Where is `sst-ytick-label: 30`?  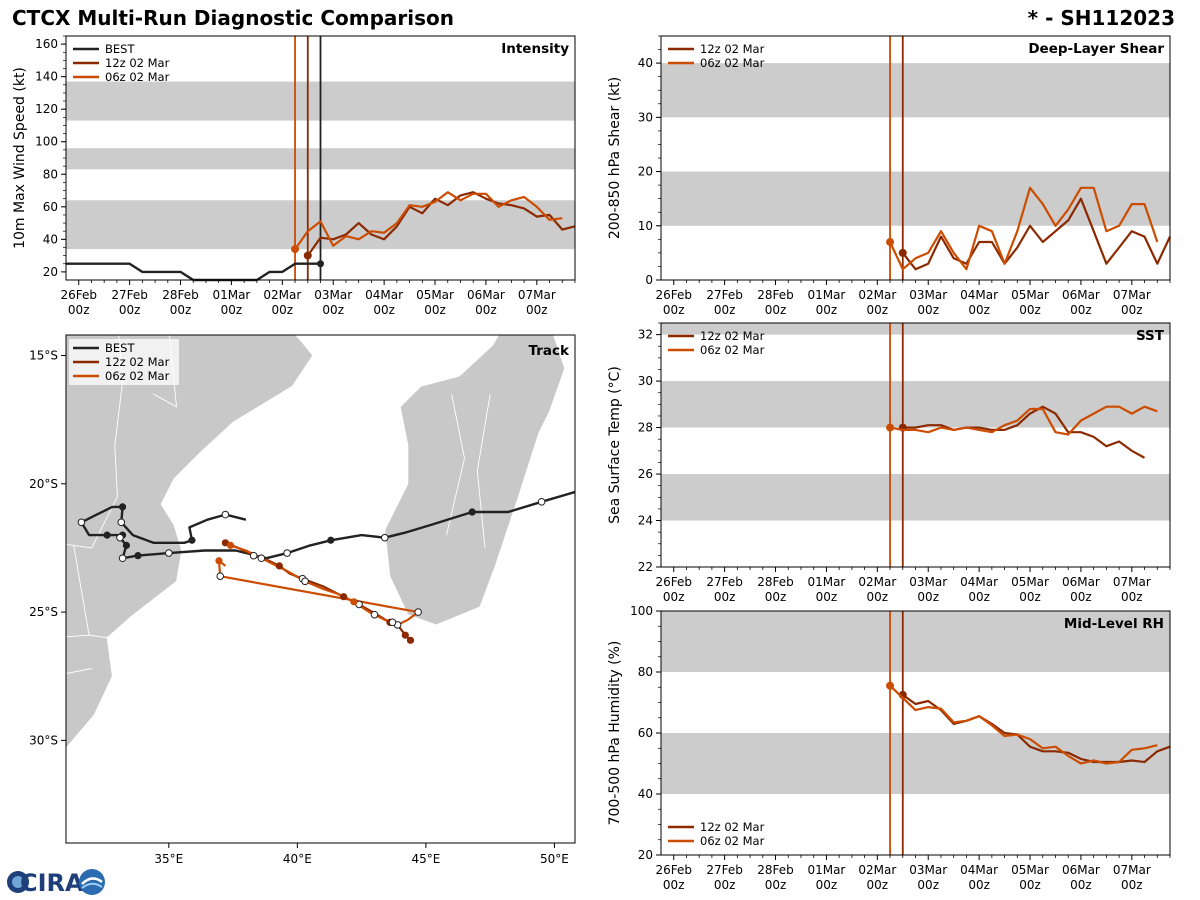 sst-ytick-label: 30 is located at coordinates (645, 381).